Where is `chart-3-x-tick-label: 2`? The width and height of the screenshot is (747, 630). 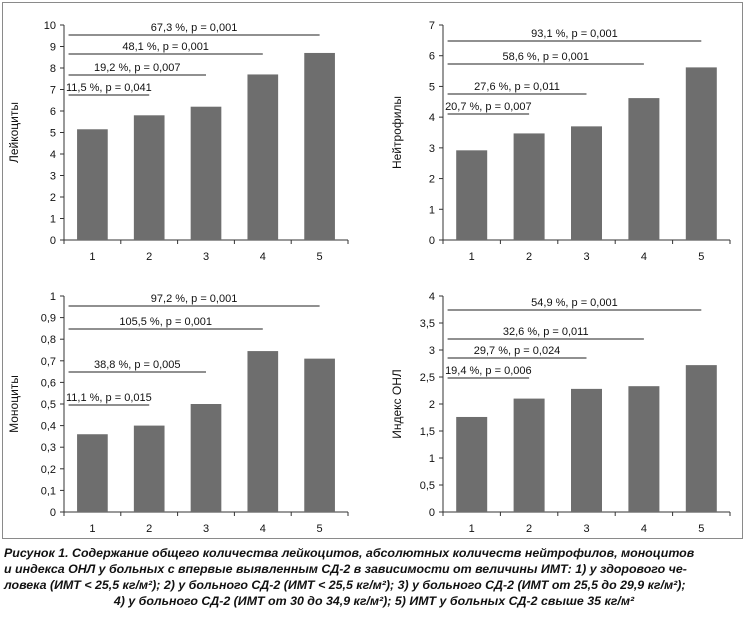
chart-3-x-tick-label: 2 is located at coordinates (149, 529).